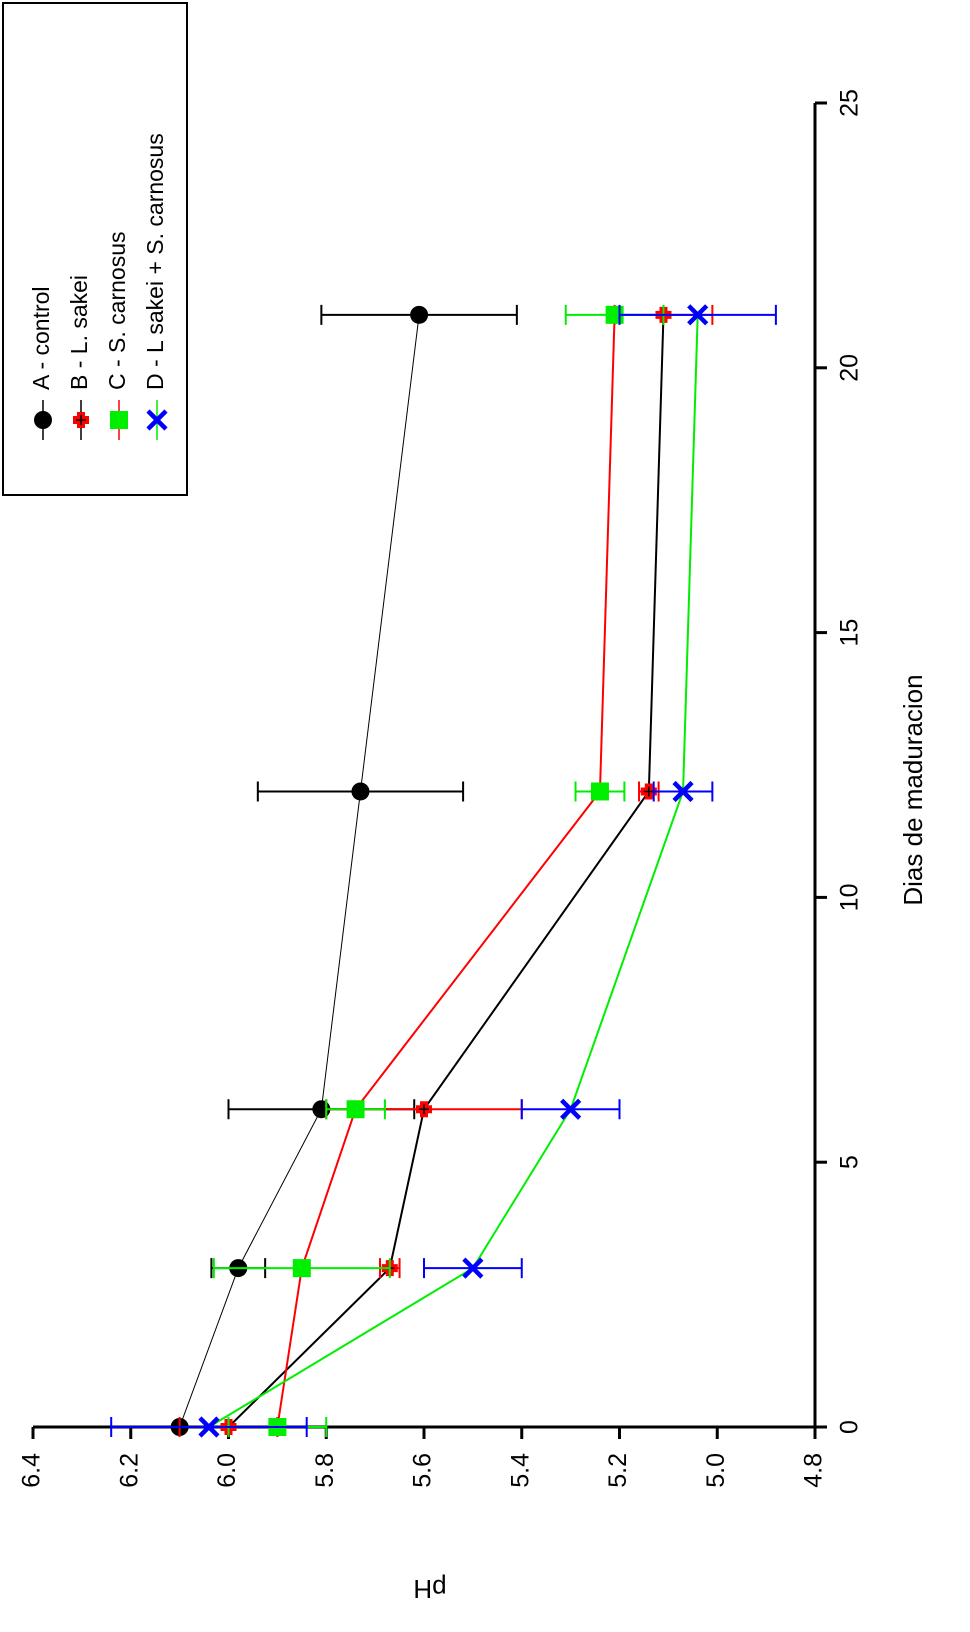 This screenshot has width=970, height=1632. I want to click on y-tick-label: 5.2, so click(618, 1470).